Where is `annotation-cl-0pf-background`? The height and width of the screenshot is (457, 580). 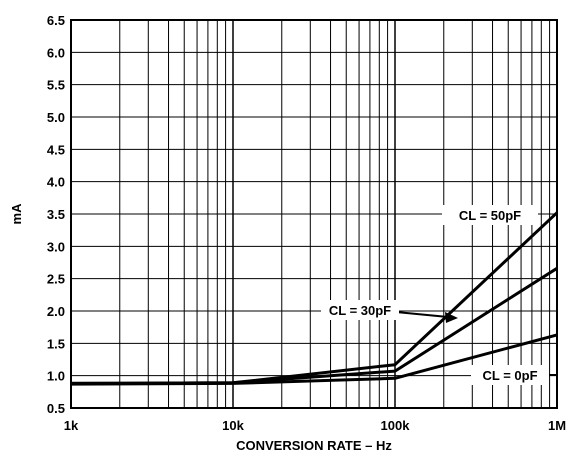
annotation-cl-0pf-background is located at coordinates (510, 375).